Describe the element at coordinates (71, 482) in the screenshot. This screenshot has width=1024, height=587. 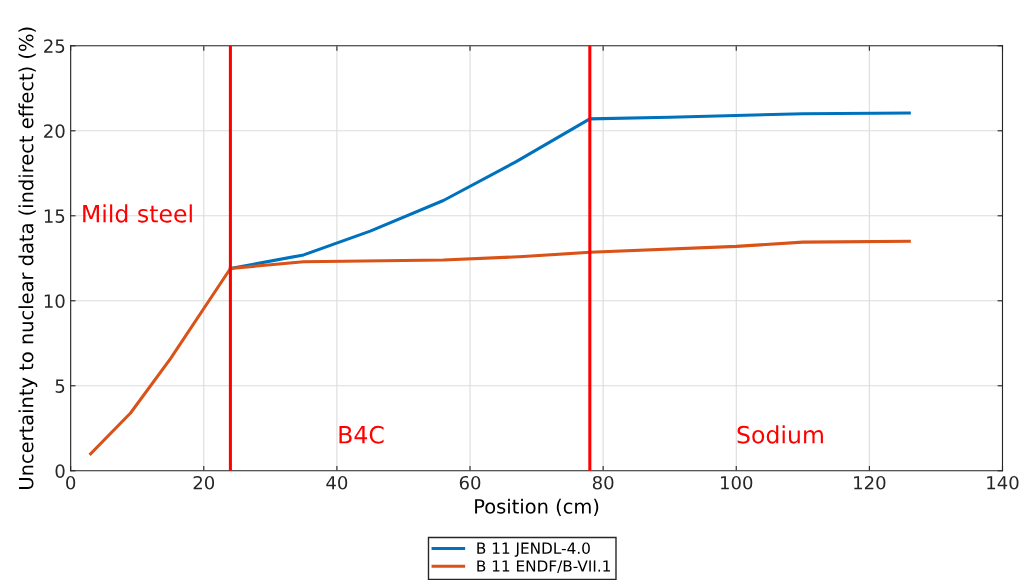
I see `x-tick-label: 0` at that location.